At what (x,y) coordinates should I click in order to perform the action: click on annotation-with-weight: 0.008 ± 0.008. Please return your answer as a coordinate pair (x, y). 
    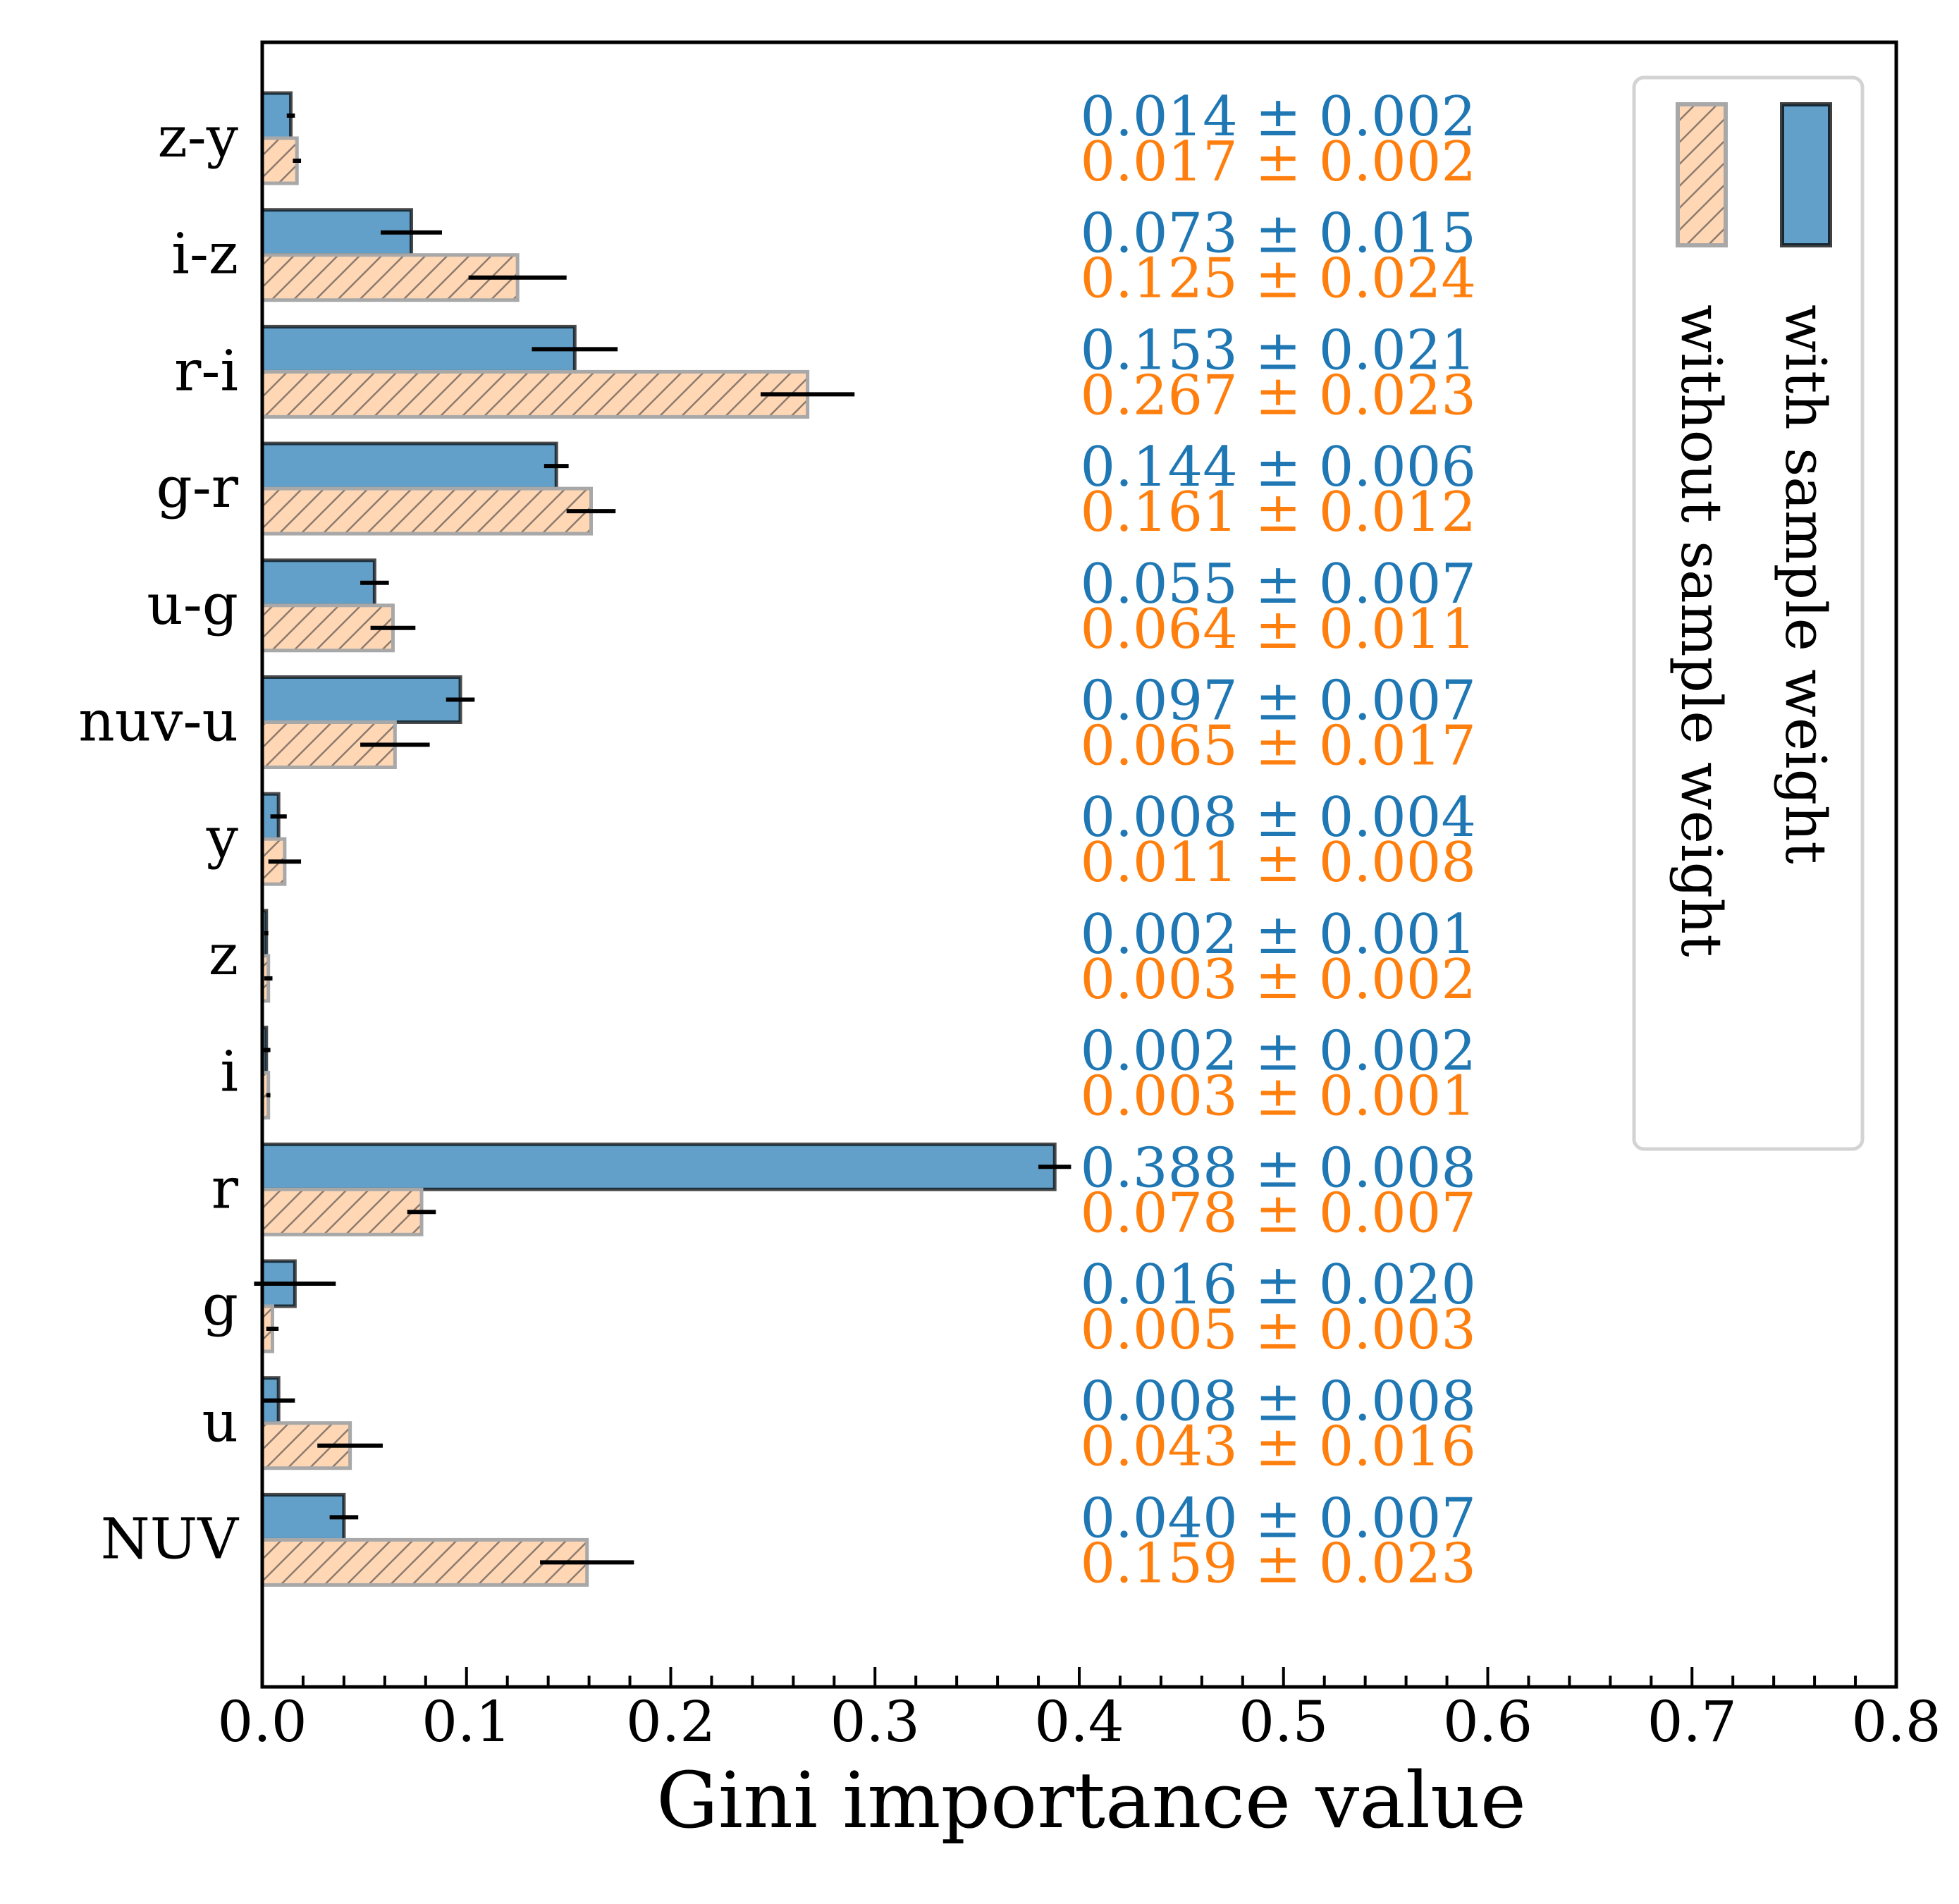
    Looking at the image, I should click on (1278, 1402).